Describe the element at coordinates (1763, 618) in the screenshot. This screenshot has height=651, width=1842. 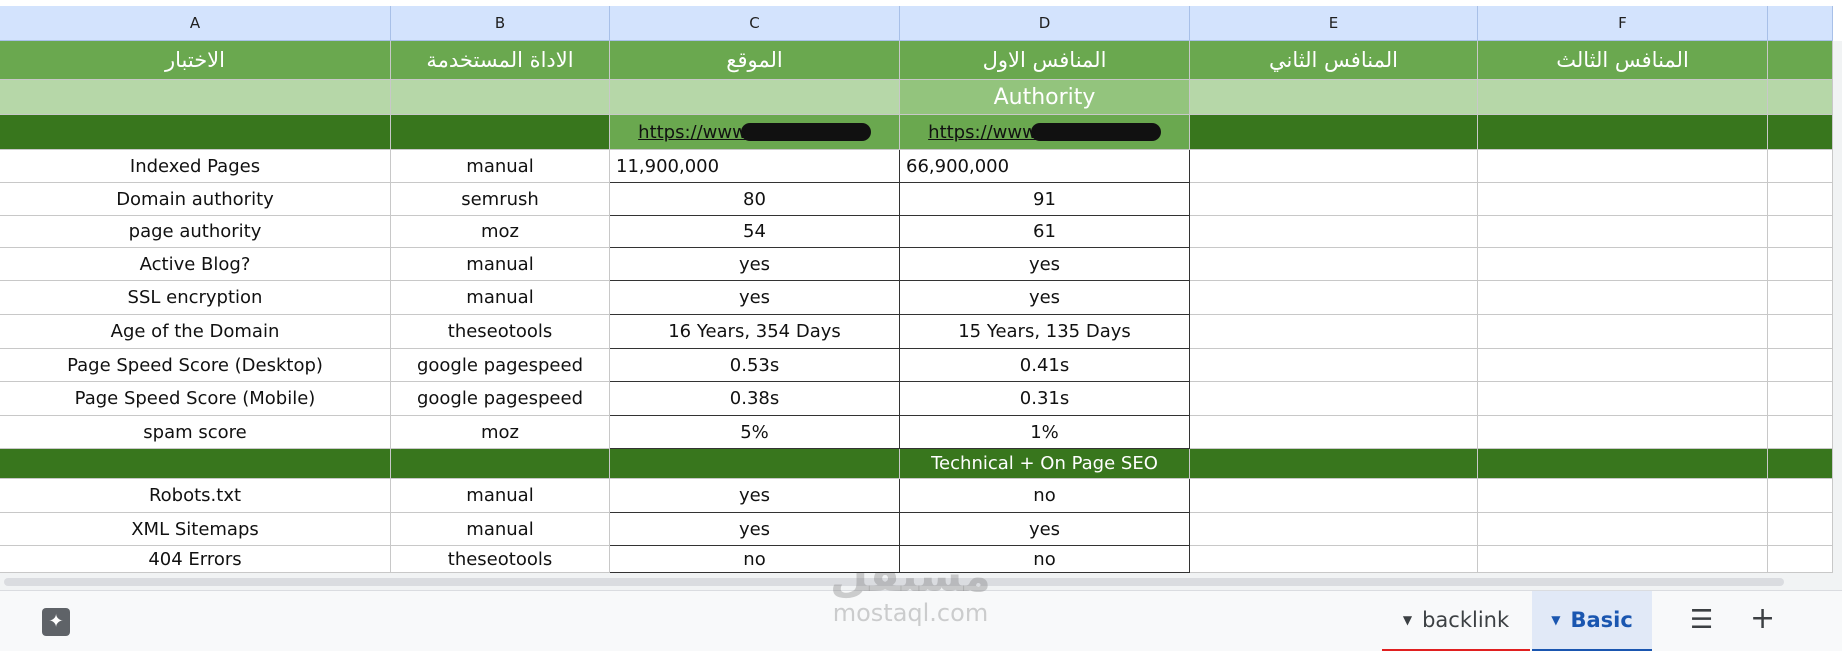
I see `add-sheet-button: +` at that location.